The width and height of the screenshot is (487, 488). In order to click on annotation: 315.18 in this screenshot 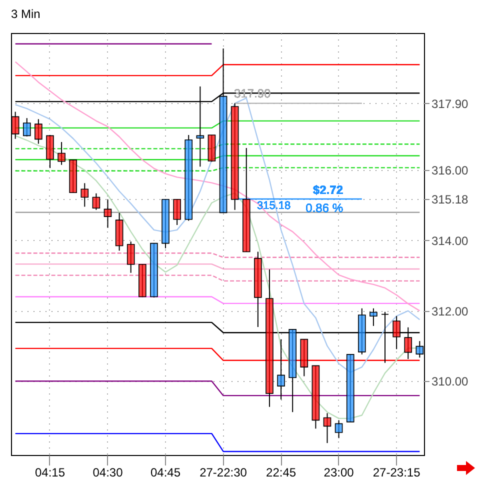, I will do `click(274, 206)`.